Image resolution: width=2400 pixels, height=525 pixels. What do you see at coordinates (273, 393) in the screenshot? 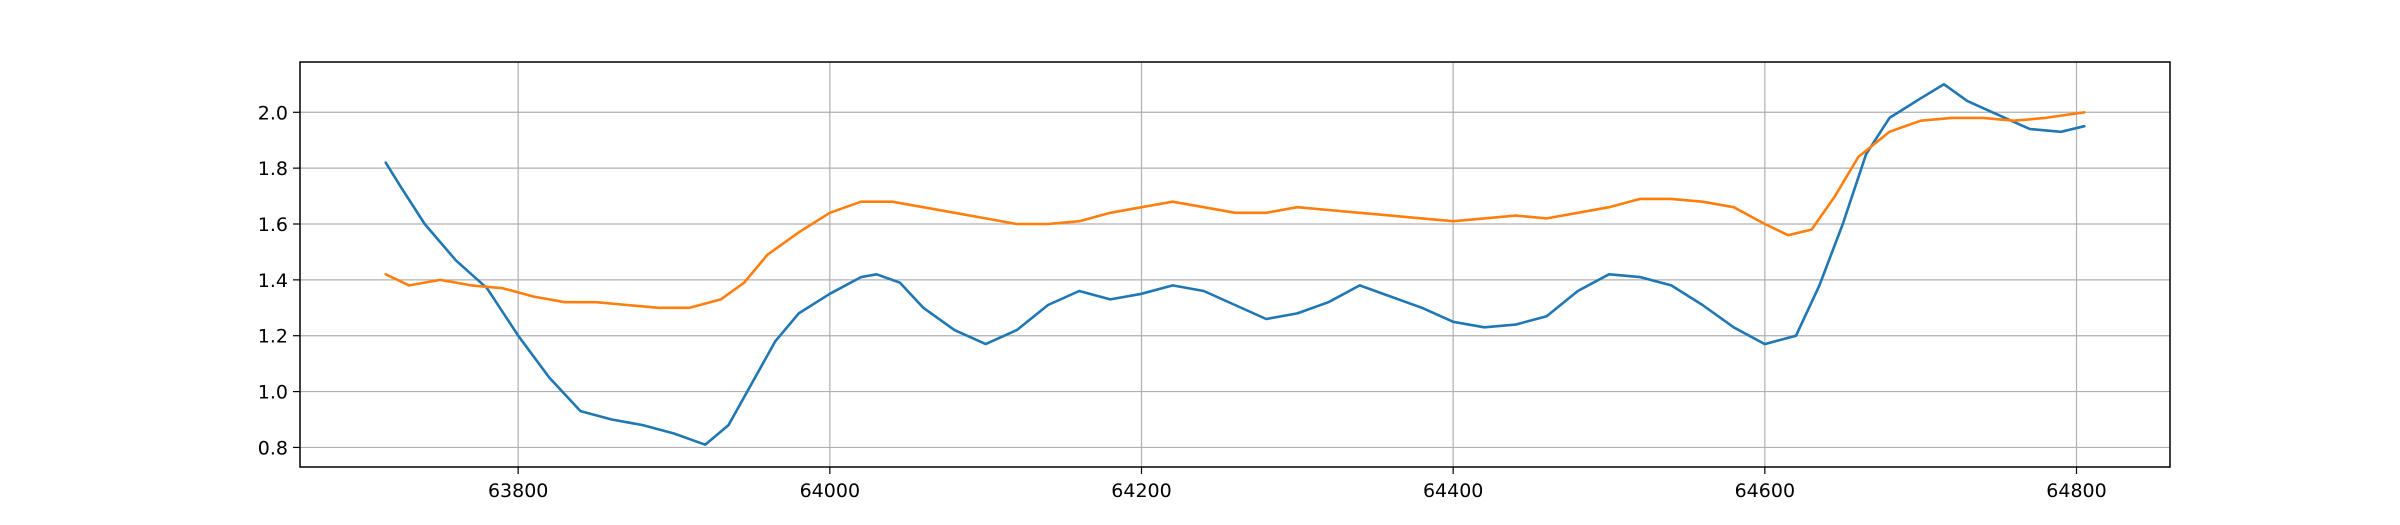
I see `y-tick-label: 1.0` at bounding box center [273, 393].